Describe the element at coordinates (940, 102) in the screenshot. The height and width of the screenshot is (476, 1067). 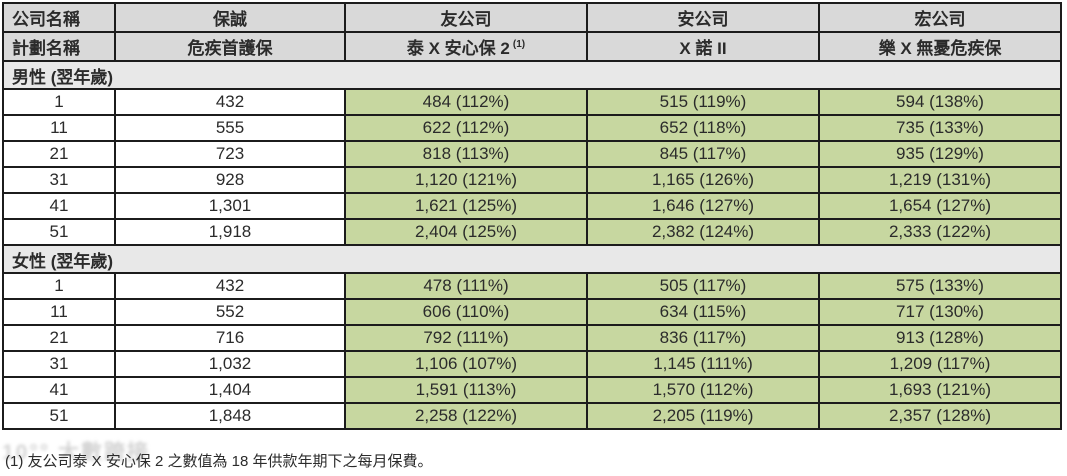
I see `hong-premium-cell: 594 (138%)` at that location.